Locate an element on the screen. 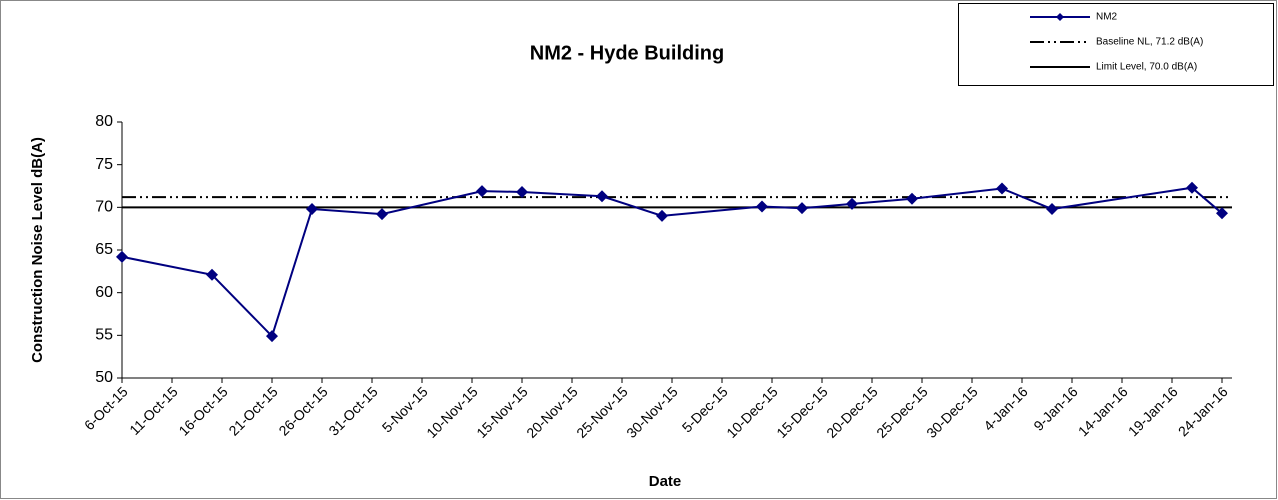 Image resolution: width=1278 pixels, height=500 pixels. y-tick-label: 60 is located at coordinates (104, 292).